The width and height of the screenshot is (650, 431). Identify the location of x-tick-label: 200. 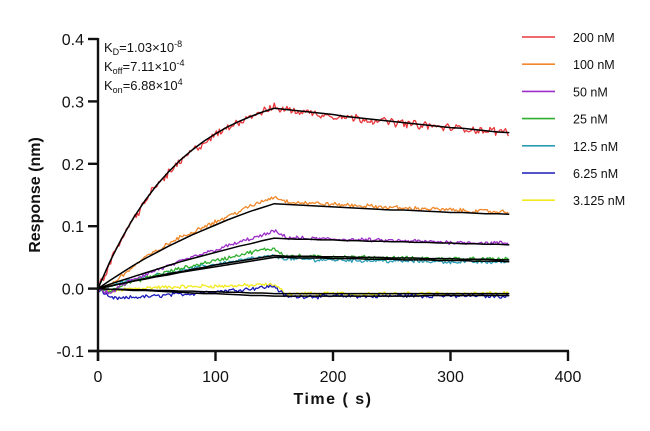
(333, 377).